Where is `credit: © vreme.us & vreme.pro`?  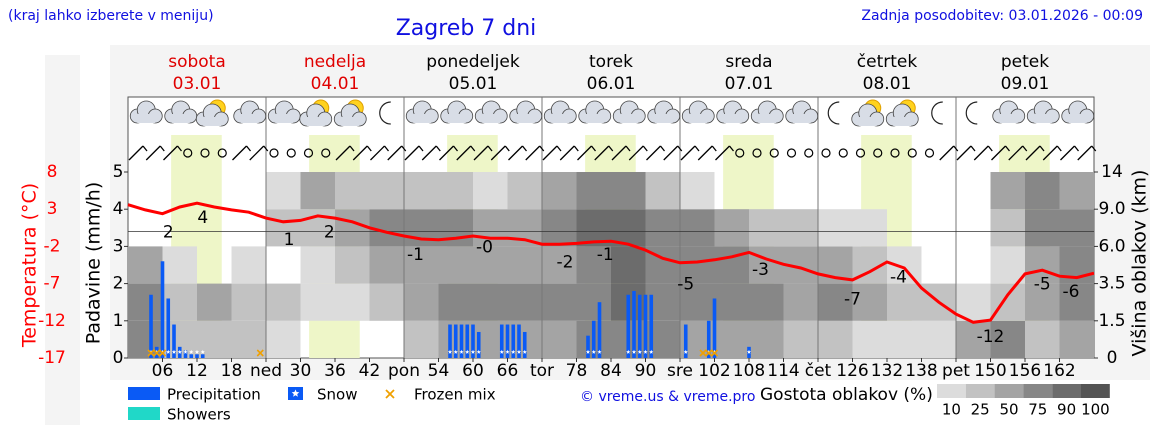 credit: © vreme.us & vreme.pro is located at coordinates (667, 397).